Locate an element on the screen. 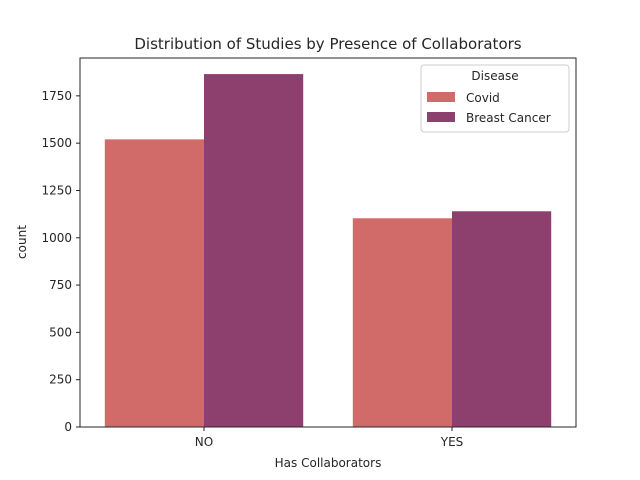 The width and height of the screenshot is (640, 480). y-tick-label-1500: 1500 is located at coordinates (56, 143).